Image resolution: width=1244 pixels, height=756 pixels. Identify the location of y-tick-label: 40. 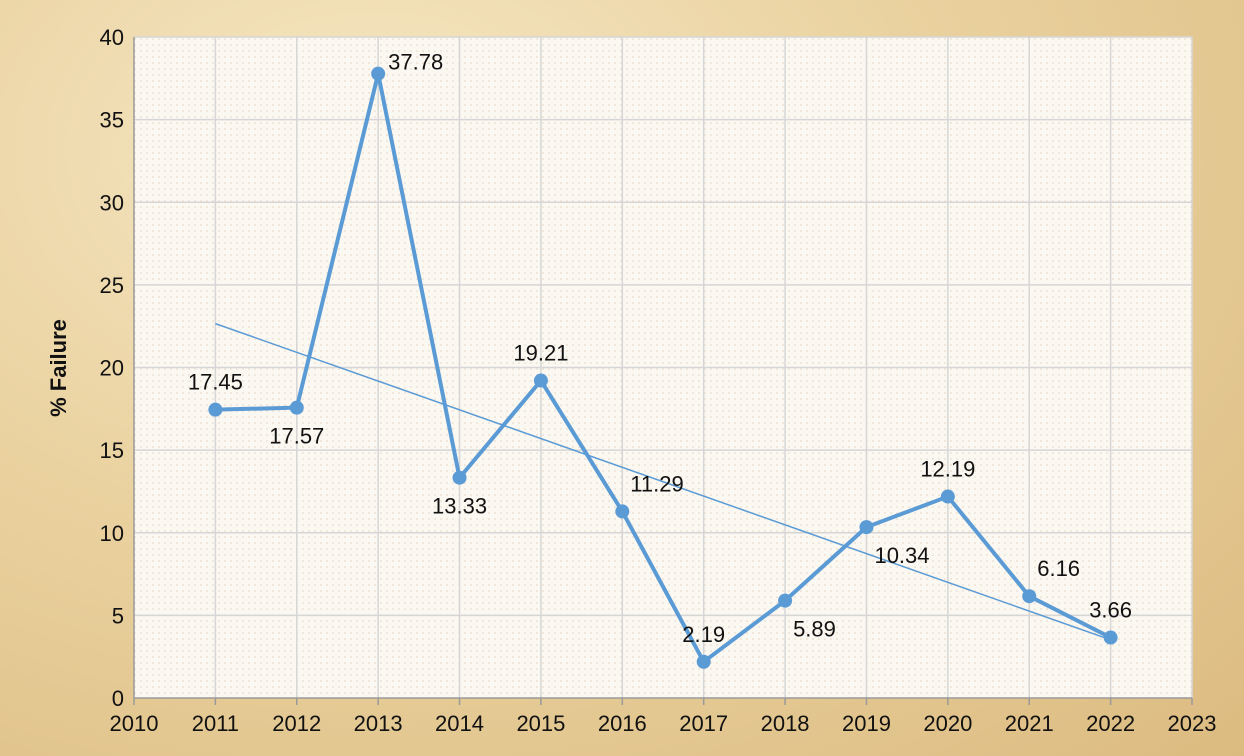
(112, 37).